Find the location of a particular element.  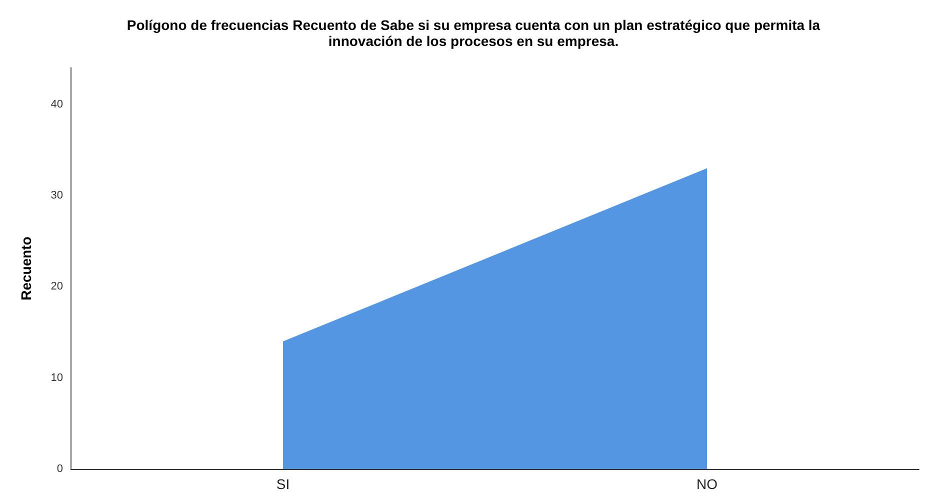

x-tick-label: NO is located at coordinates (707, 484).